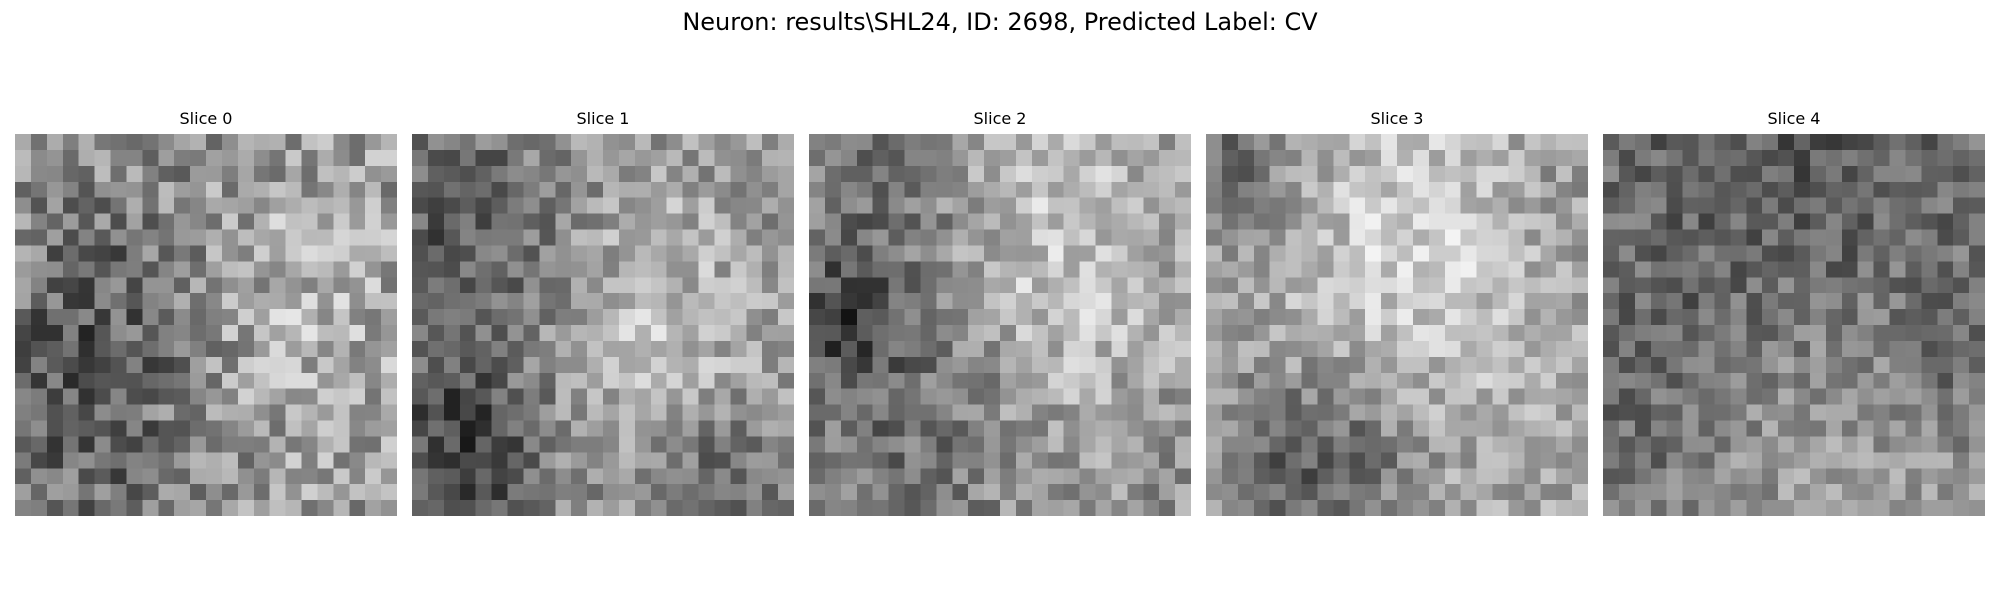  What do you see at coordinates (1000, 118) in the screenshot?
I see `slice-title-2: Slice 2` at bounding box center [1000, 118].